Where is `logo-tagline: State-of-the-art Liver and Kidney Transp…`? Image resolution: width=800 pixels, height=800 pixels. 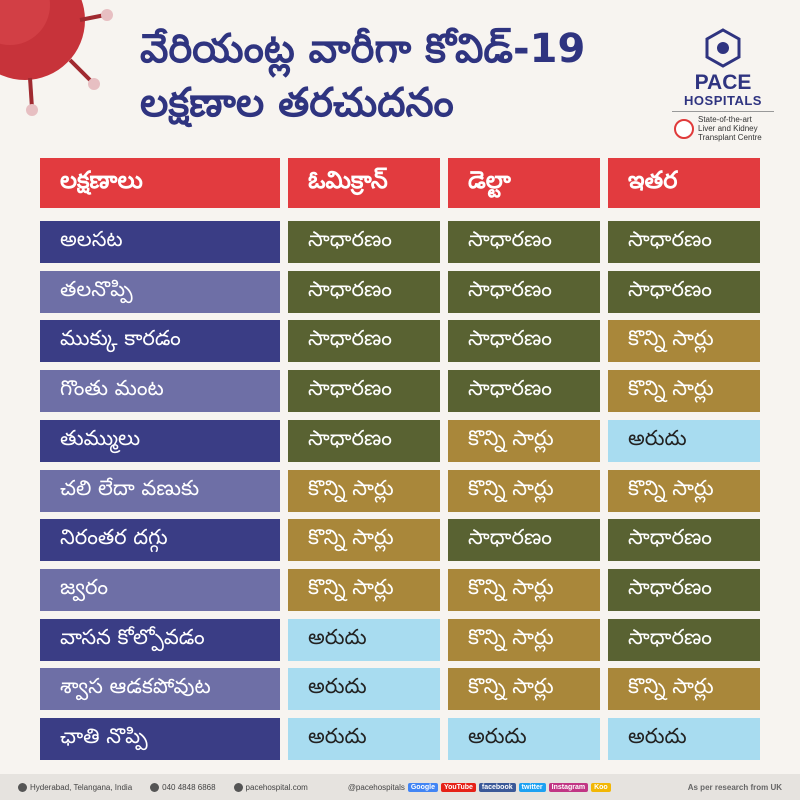 logo-tagline: State-of-the-art Liver and Kidney Transp… is located at coordinates (723, 128).